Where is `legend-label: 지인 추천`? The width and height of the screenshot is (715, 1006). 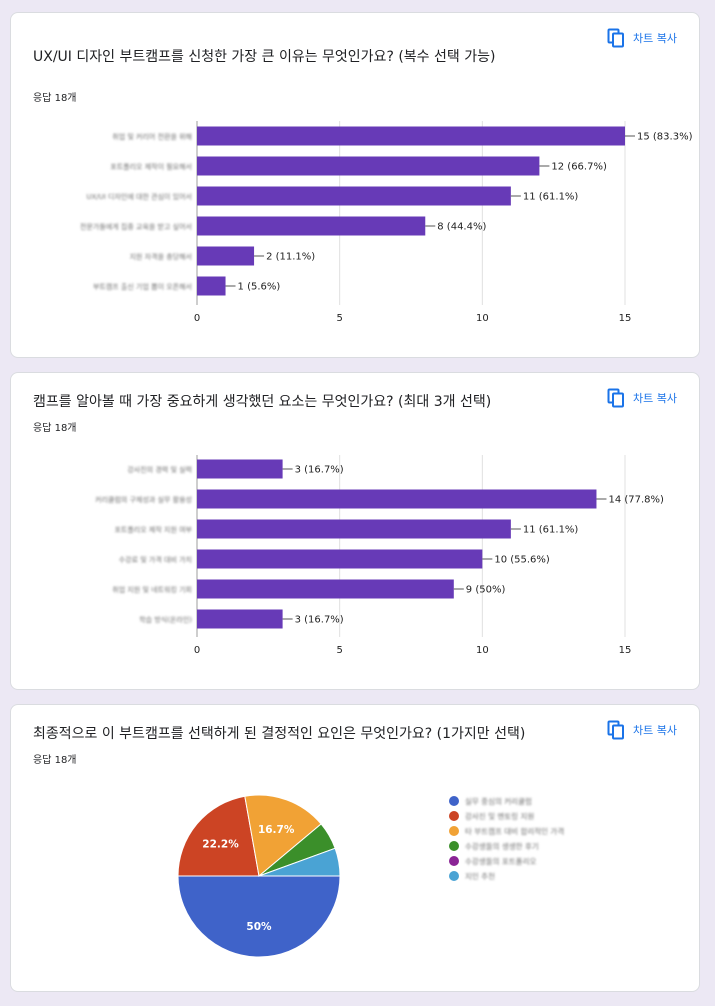
legend-label: 지인 추천 is located at coordinates (480, 876).